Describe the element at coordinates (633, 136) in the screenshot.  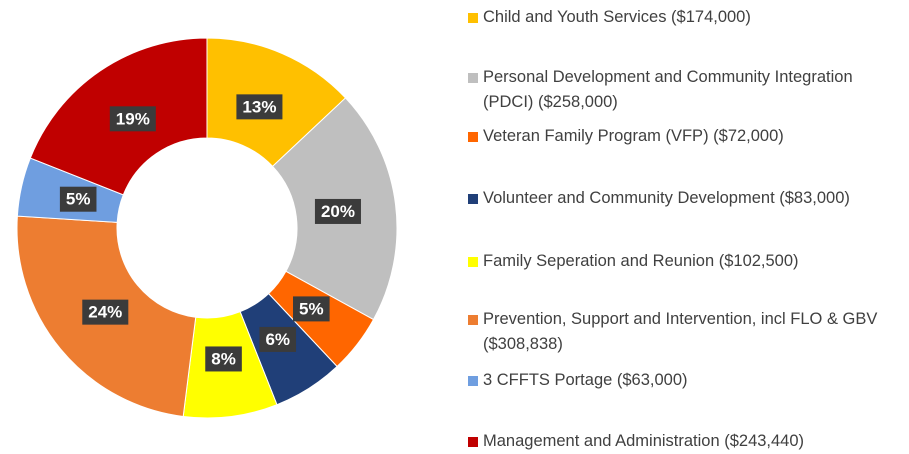
I see `legend-label: Veteran Family Program (VFP) ($72,000)` at that location.